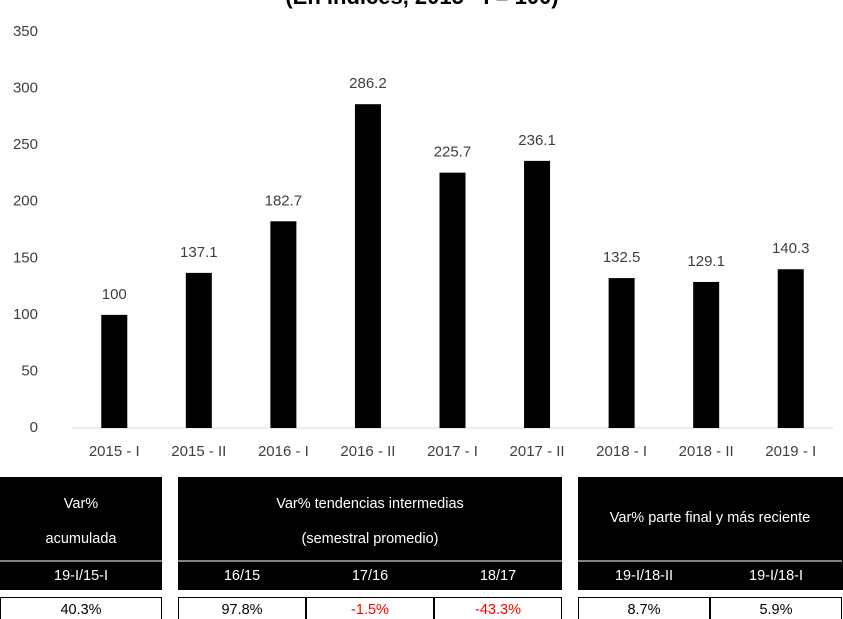 This screenshot has width=843, height=619. Describe the element at coordinates (368, 83) in the screenshot. I see `data-label: 286.2` at that location.